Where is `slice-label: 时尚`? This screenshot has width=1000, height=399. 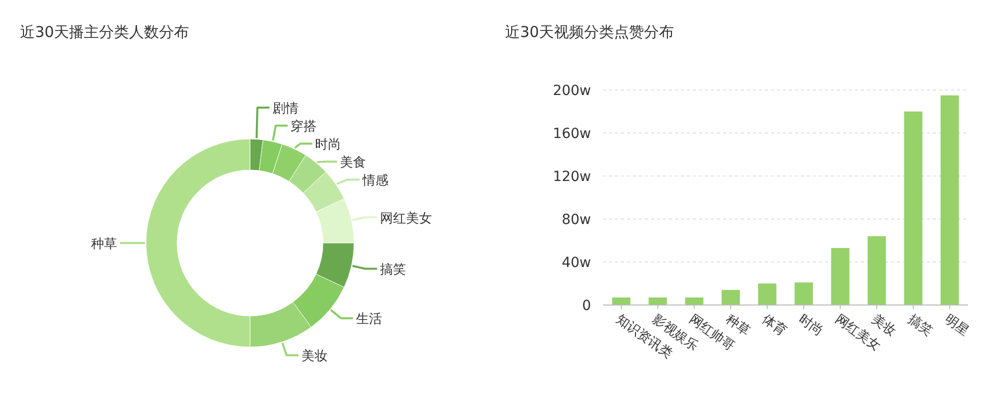
slice-label: 时尚 is located at coordinates (328, 145).